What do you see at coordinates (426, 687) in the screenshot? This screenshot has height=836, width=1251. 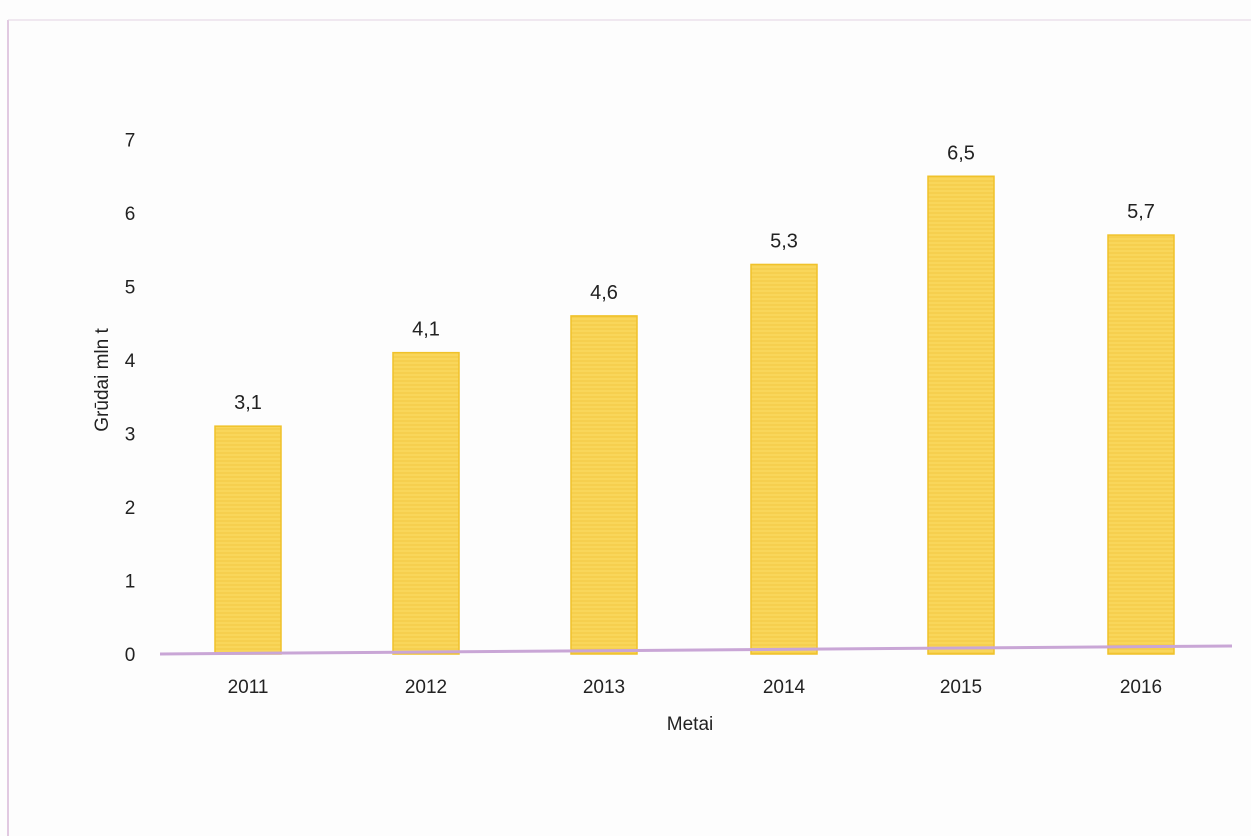 I see `x-tick-label: 2012` at bounding box center [426, 687].